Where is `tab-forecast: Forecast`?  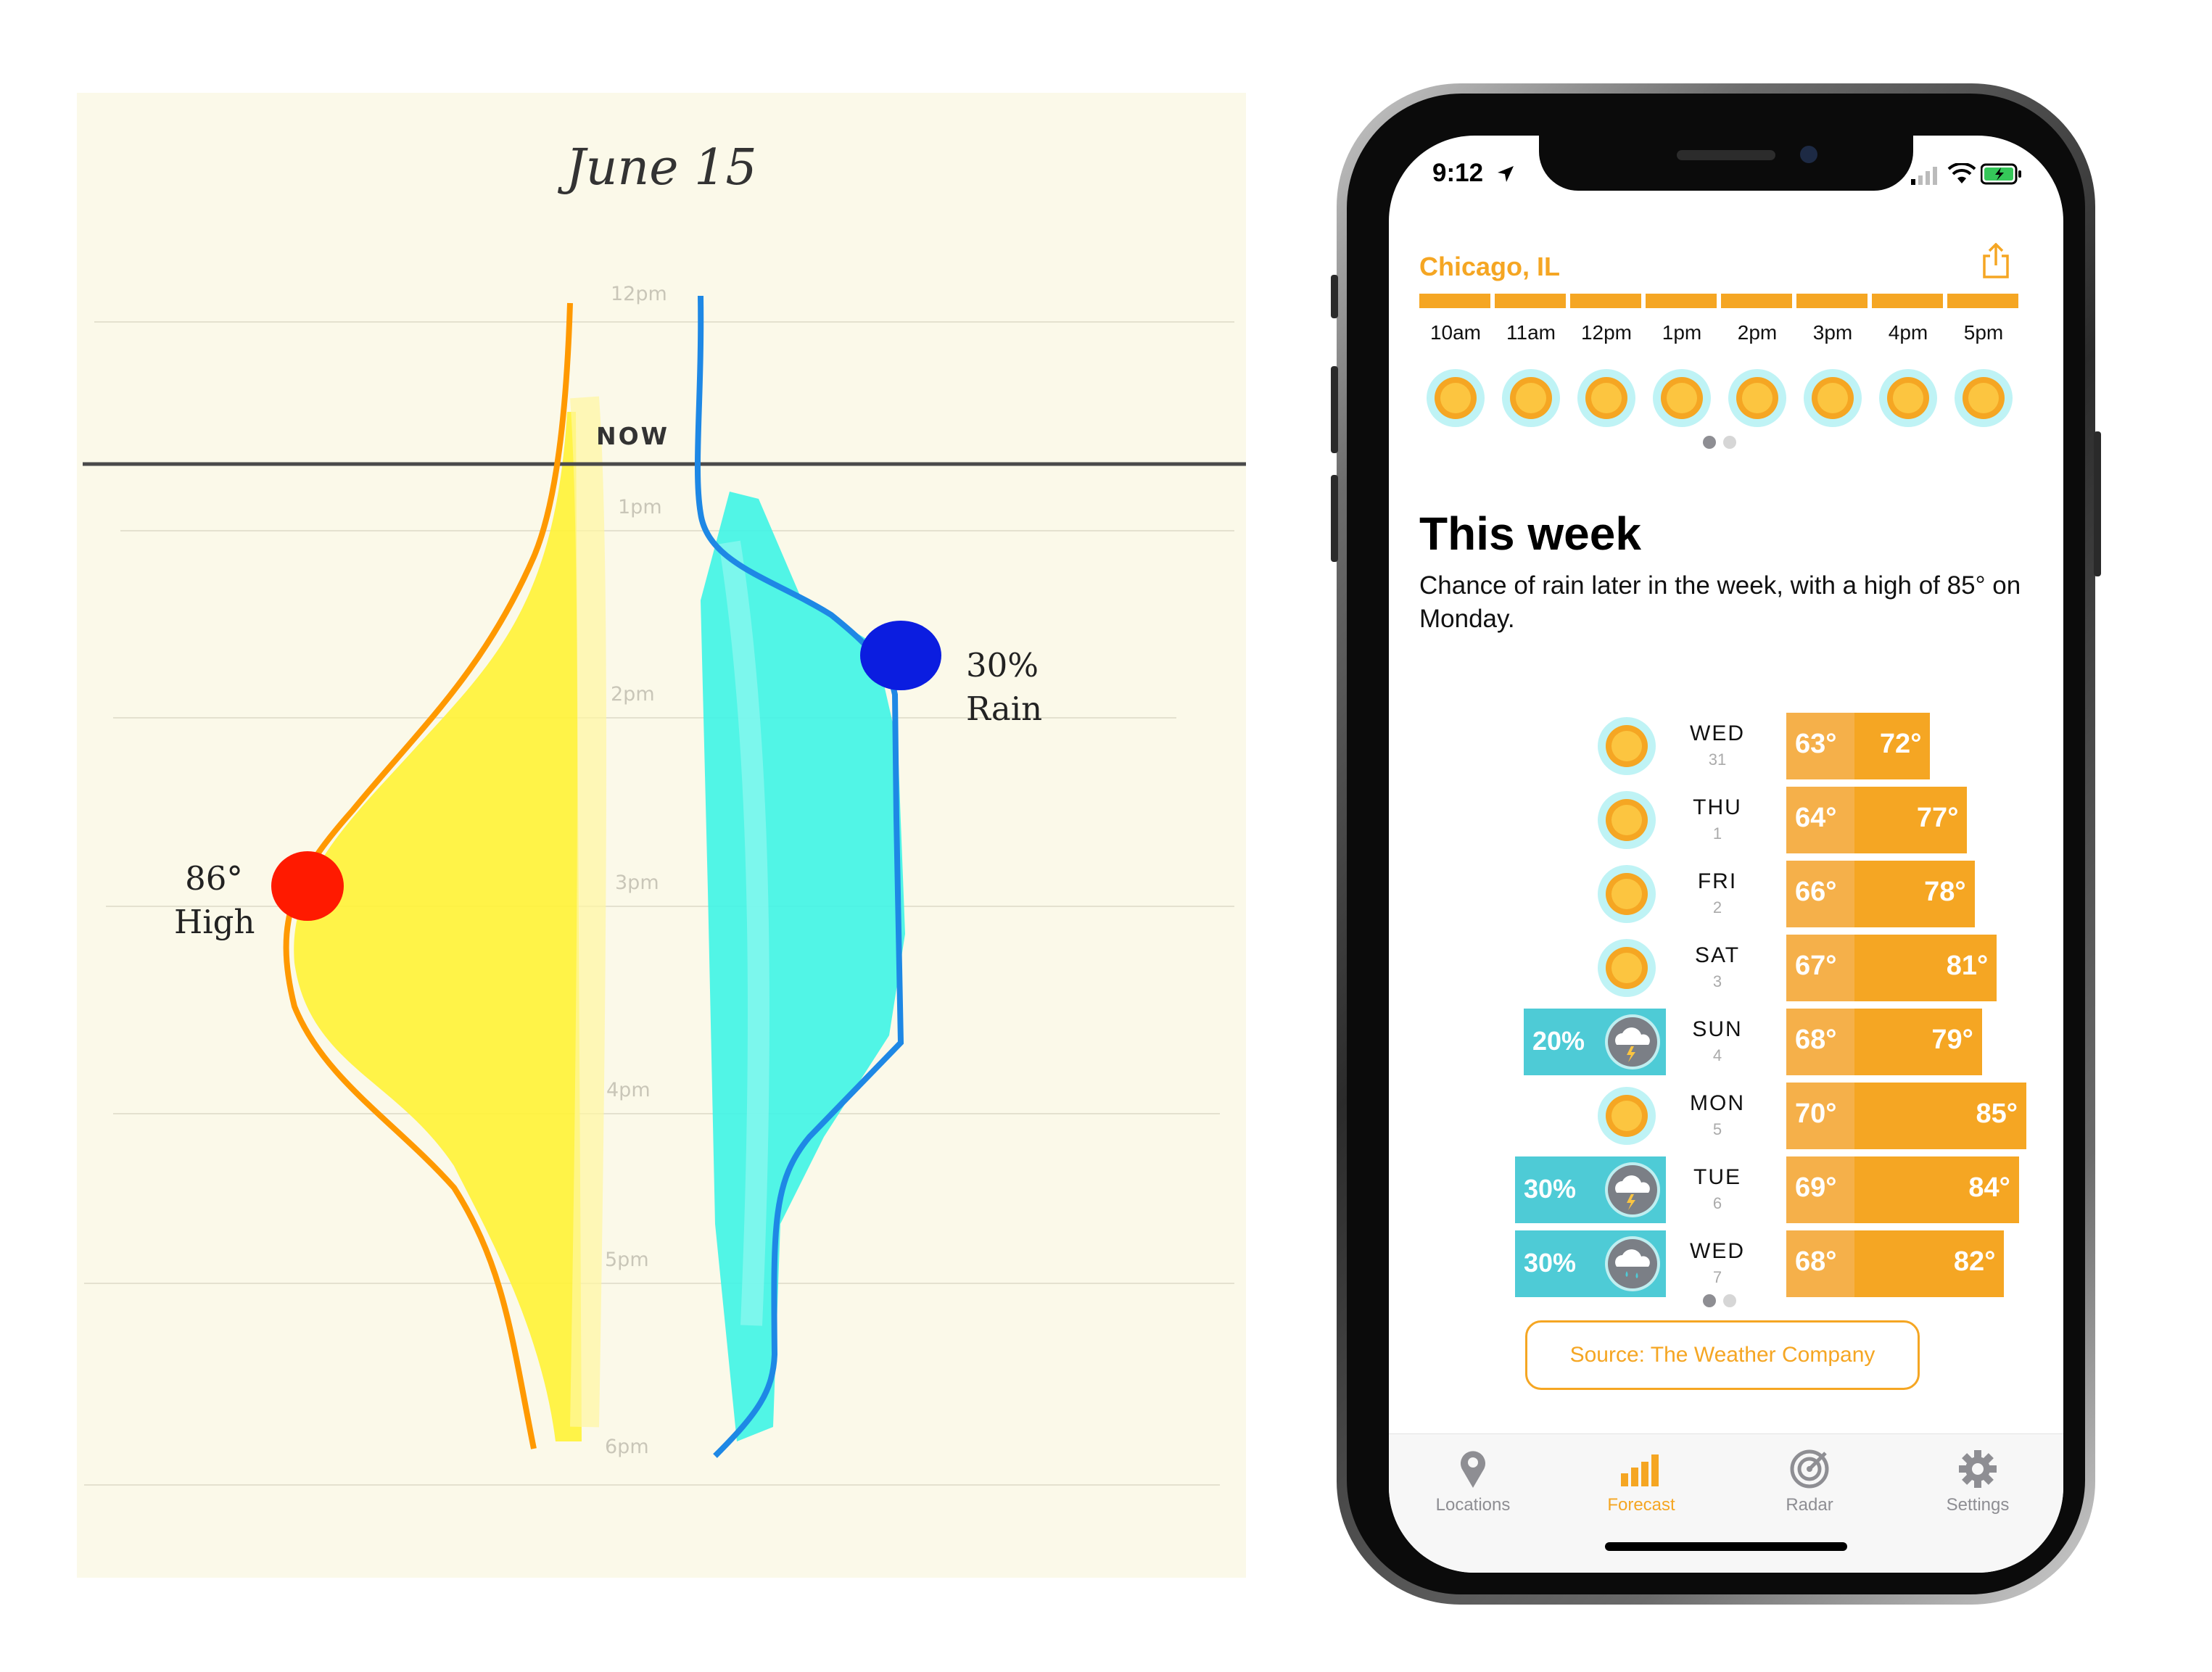
tab-forecast: Forecast is located at coordinates (1641, 1482).